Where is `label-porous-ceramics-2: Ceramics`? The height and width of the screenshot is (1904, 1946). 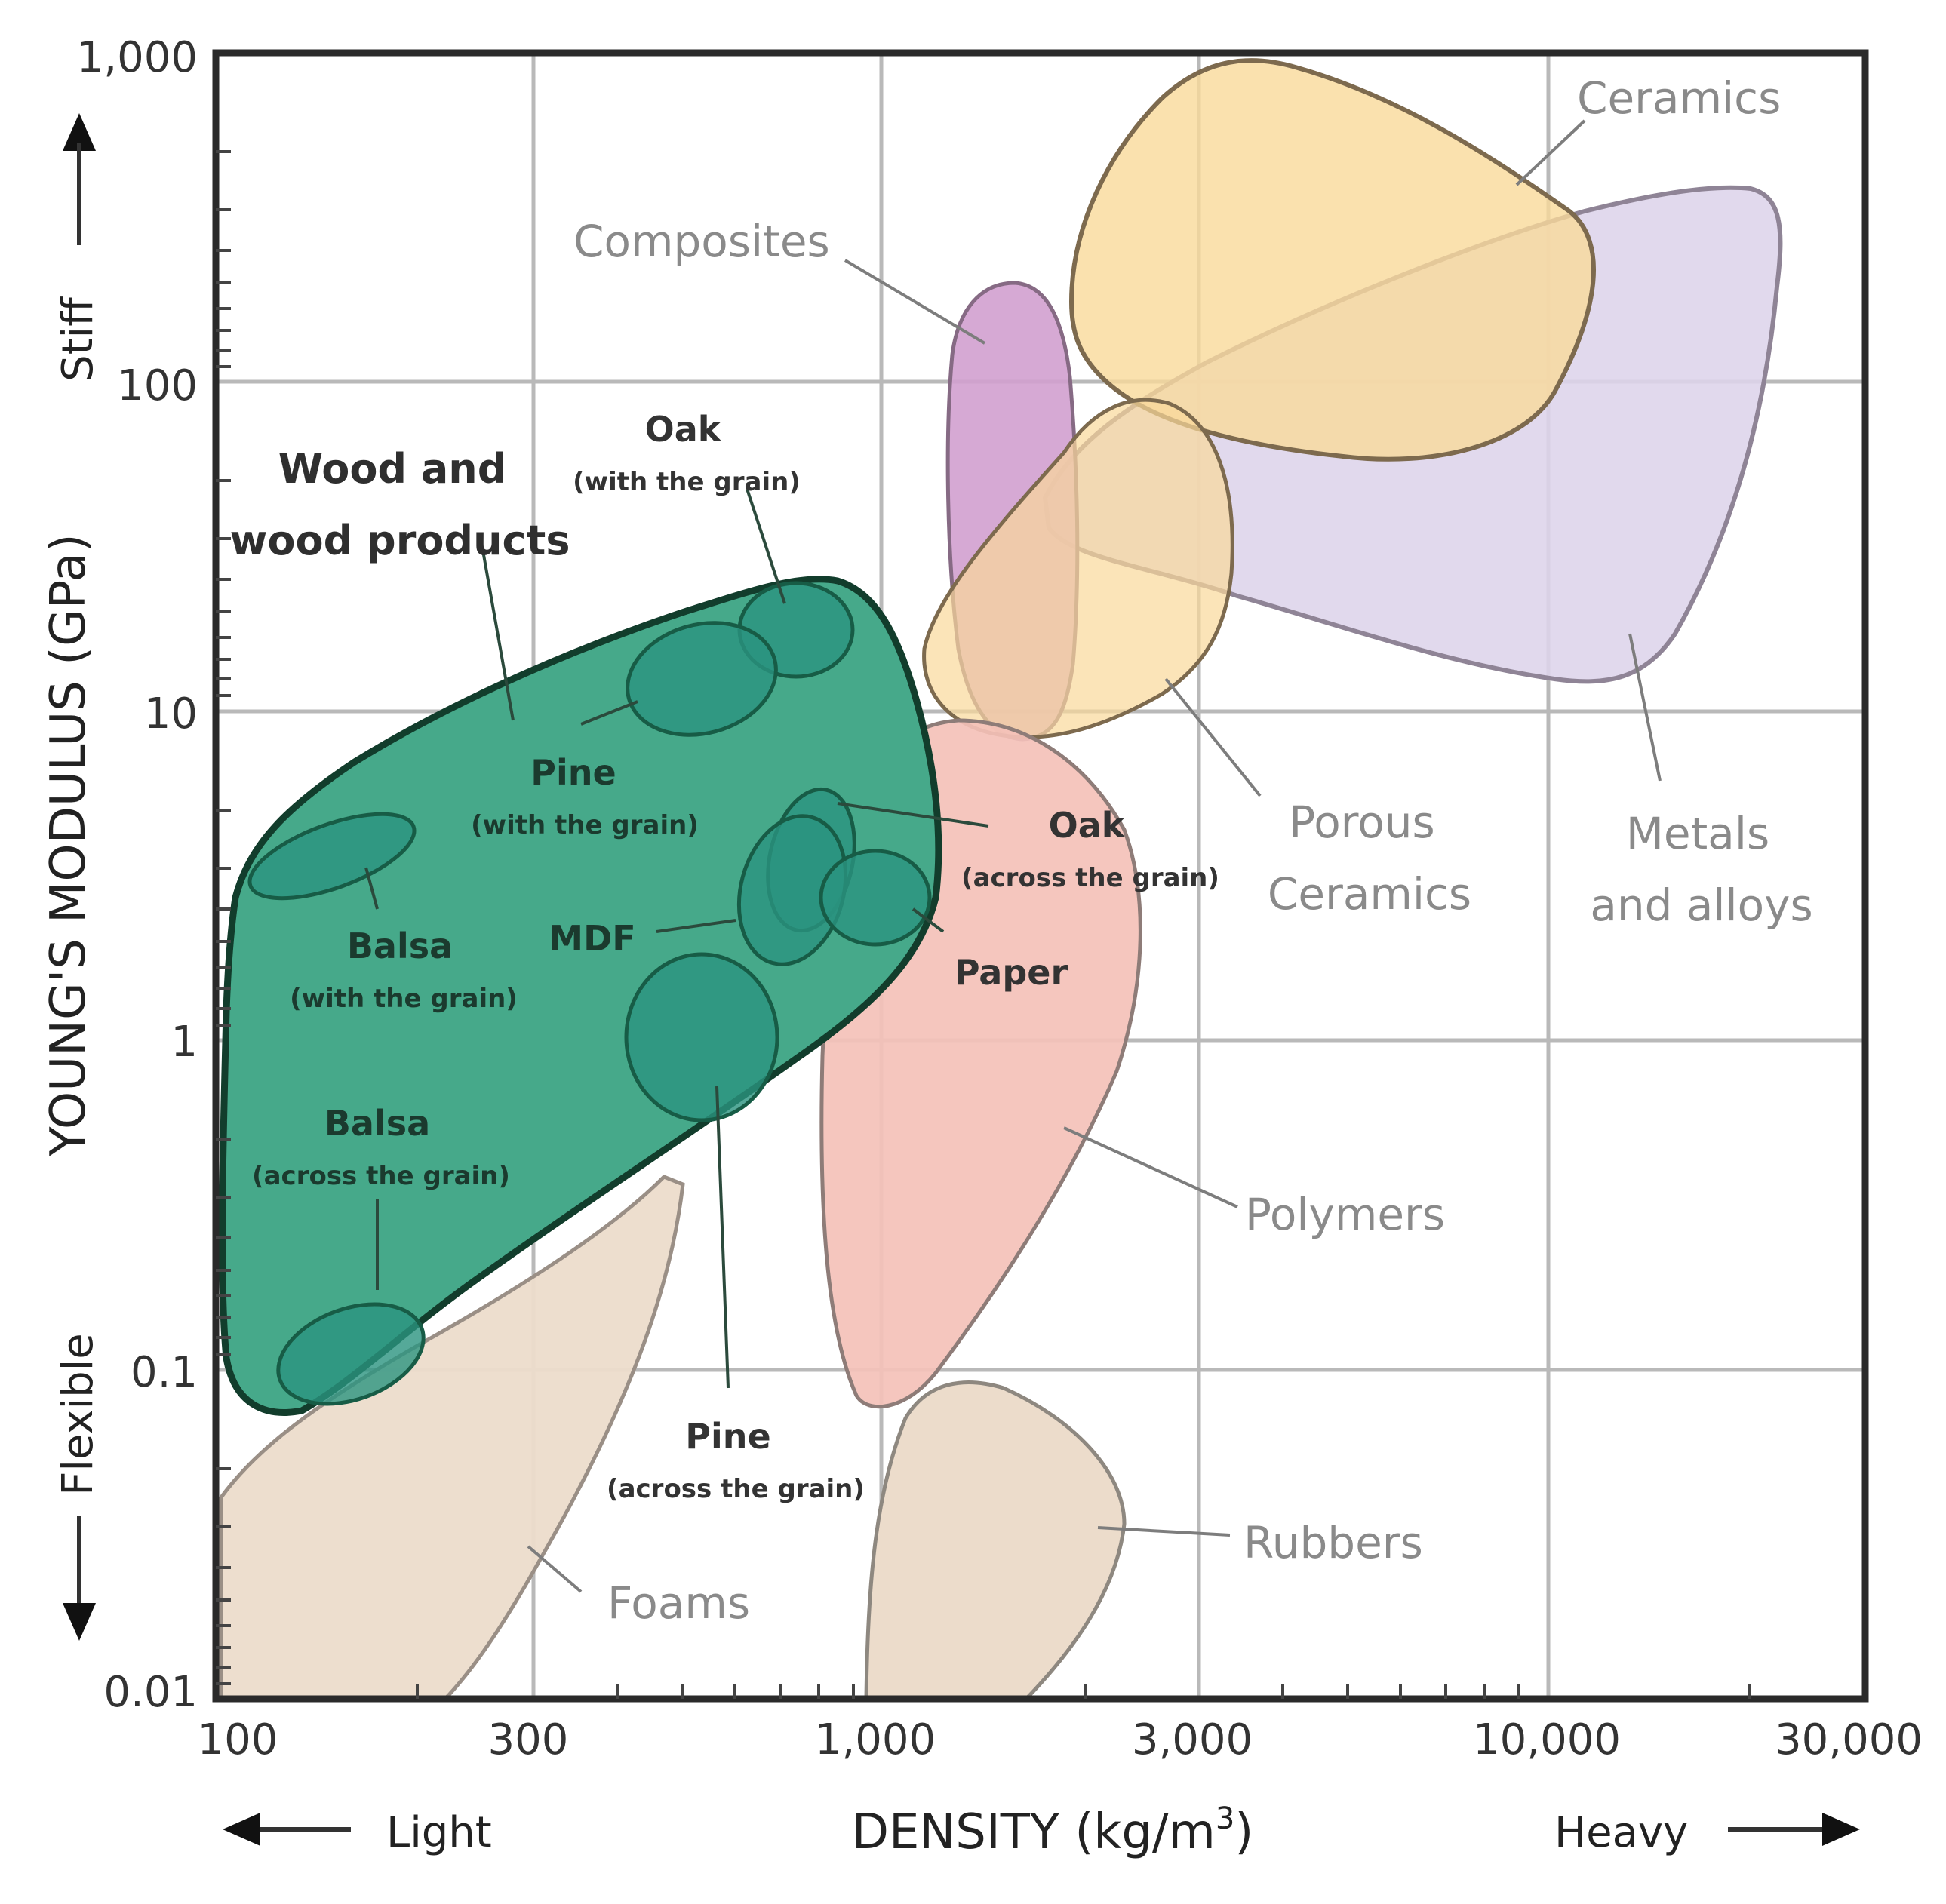 label-porous-ceramics-2: Ceramics is located at coordinates (1369, 894).